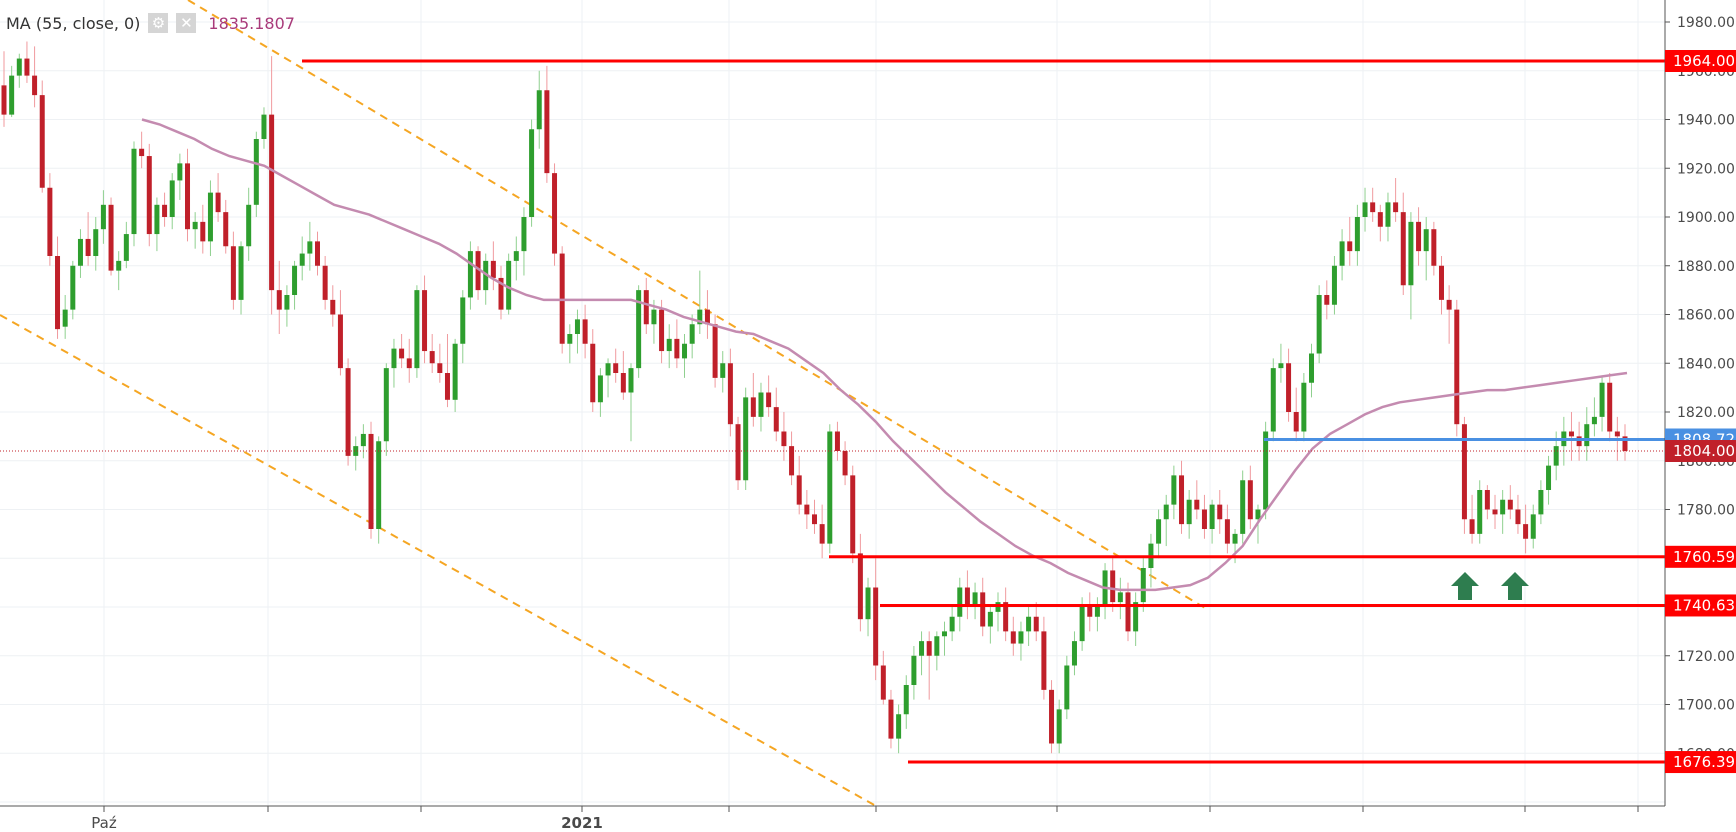 The height and width of the screenshot is (832, 1736). I want to click on indicator-legend: MA (55, close, 0) ⚙ ✕ 1835.1807, so click(150, 23).